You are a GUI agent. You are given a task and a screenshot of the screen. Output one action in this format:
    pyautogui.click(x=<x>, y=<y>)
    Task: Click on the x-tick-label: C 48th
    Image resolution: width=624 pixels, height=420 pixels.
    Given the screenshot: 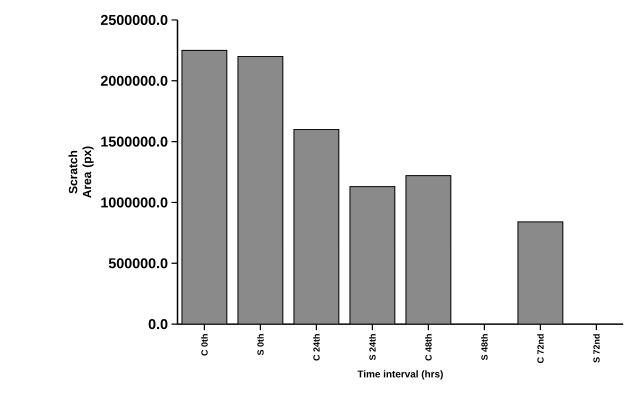 What is the action you would take?
    pyautogui.click(x=428, y=347)
    